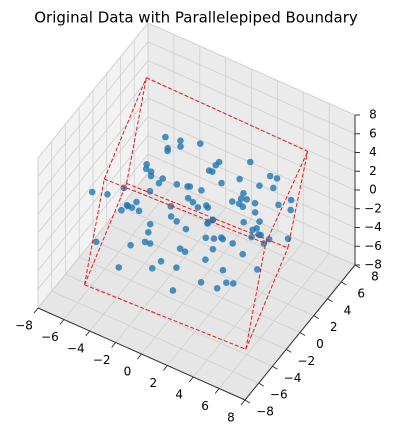 The height and width of the screenshot is (425, 404). I want to click on y-tick-label: −8, so click(265, 412).